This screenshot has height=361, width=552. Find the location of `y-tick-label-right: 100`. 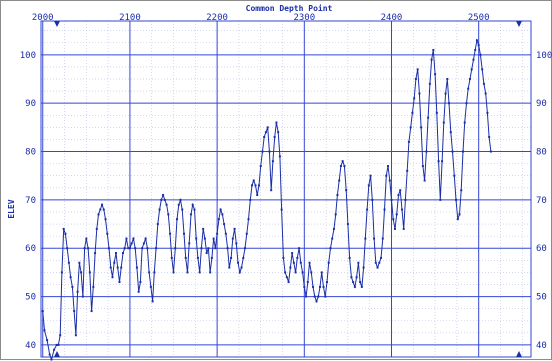

y-tick-label-right: 100 is located at coordinates (544, 56).